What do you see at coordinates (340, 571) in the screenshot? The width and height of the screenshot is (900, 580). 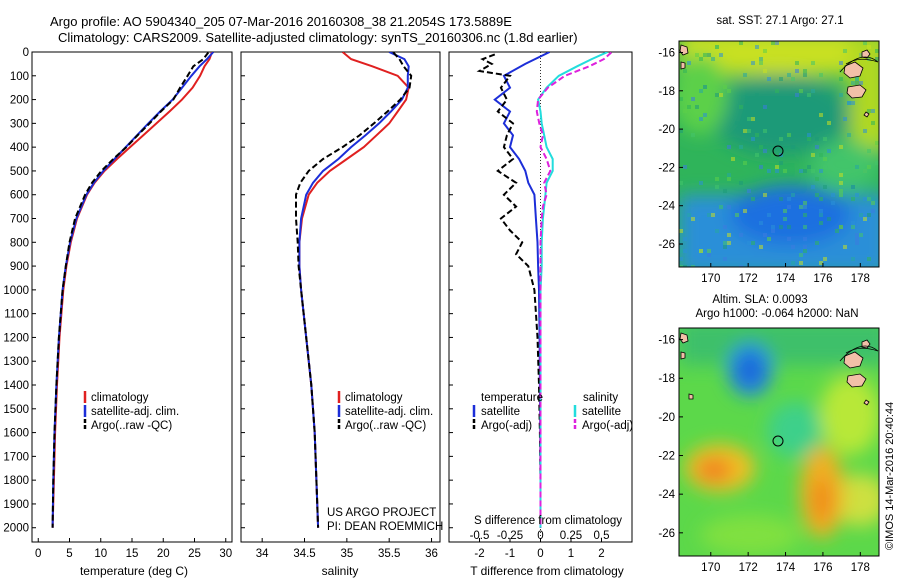 I see `salinity-xlabel: salinity` at bounding box center [340, 571].